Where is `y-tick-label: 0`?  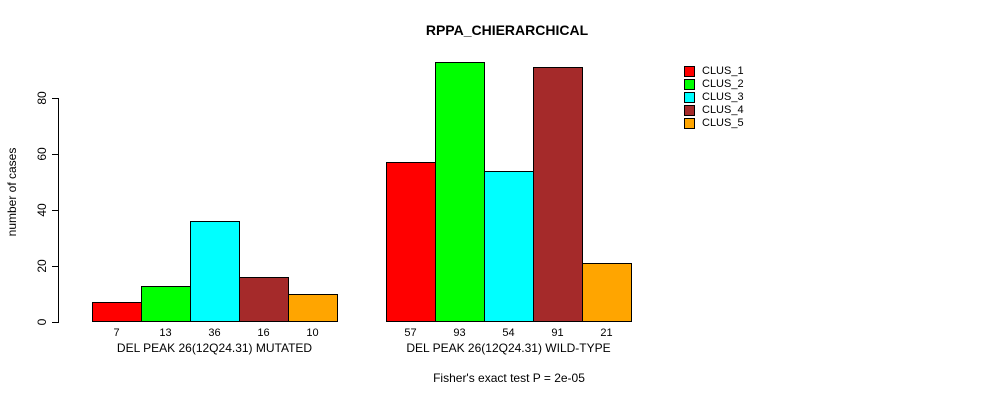 y-tick-label: 0 is located at coordinates (42, 322).